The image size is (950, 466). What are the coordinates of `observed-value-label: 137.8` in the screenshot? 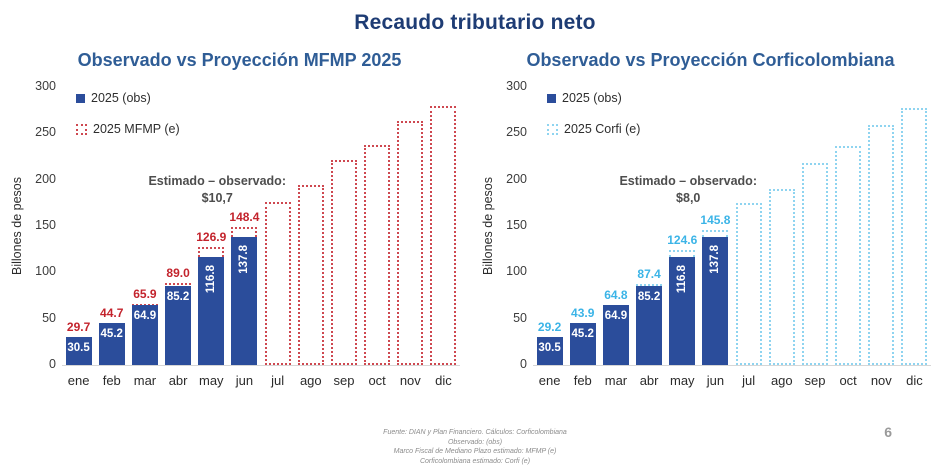 It's located at (244, 260).